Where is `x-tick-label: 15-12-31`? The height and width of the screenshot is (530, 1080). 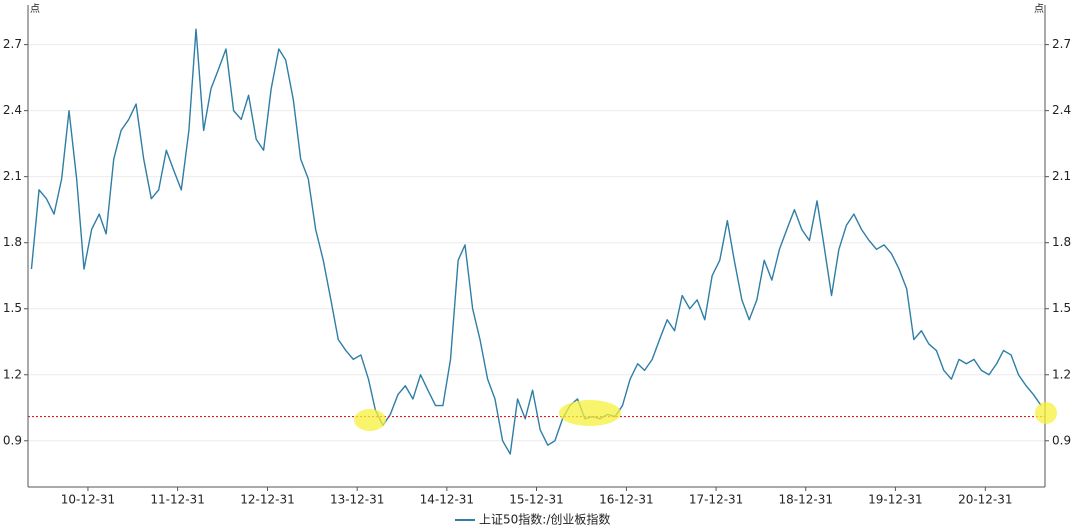
x-tick-label: 15-12-31 is located at coordinates (536, 500).